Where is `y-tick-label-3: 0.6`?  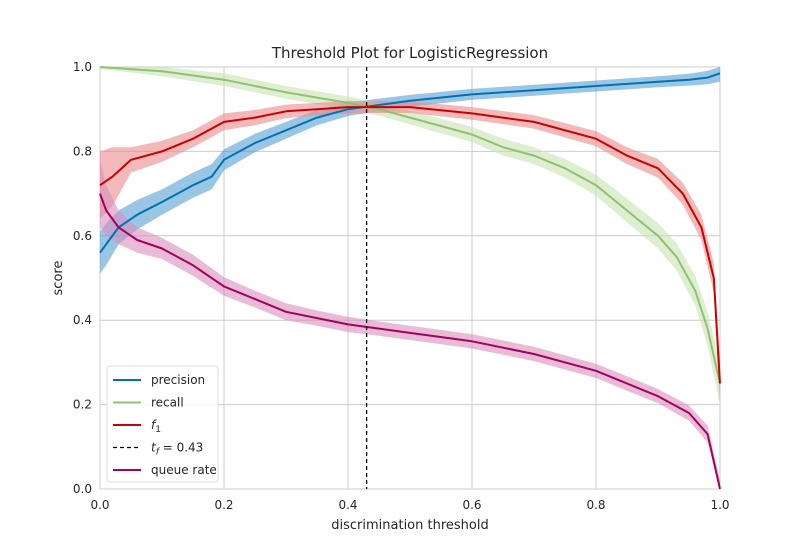 y-tick-label-3: 0.6 is located at coordinates (82, 236).